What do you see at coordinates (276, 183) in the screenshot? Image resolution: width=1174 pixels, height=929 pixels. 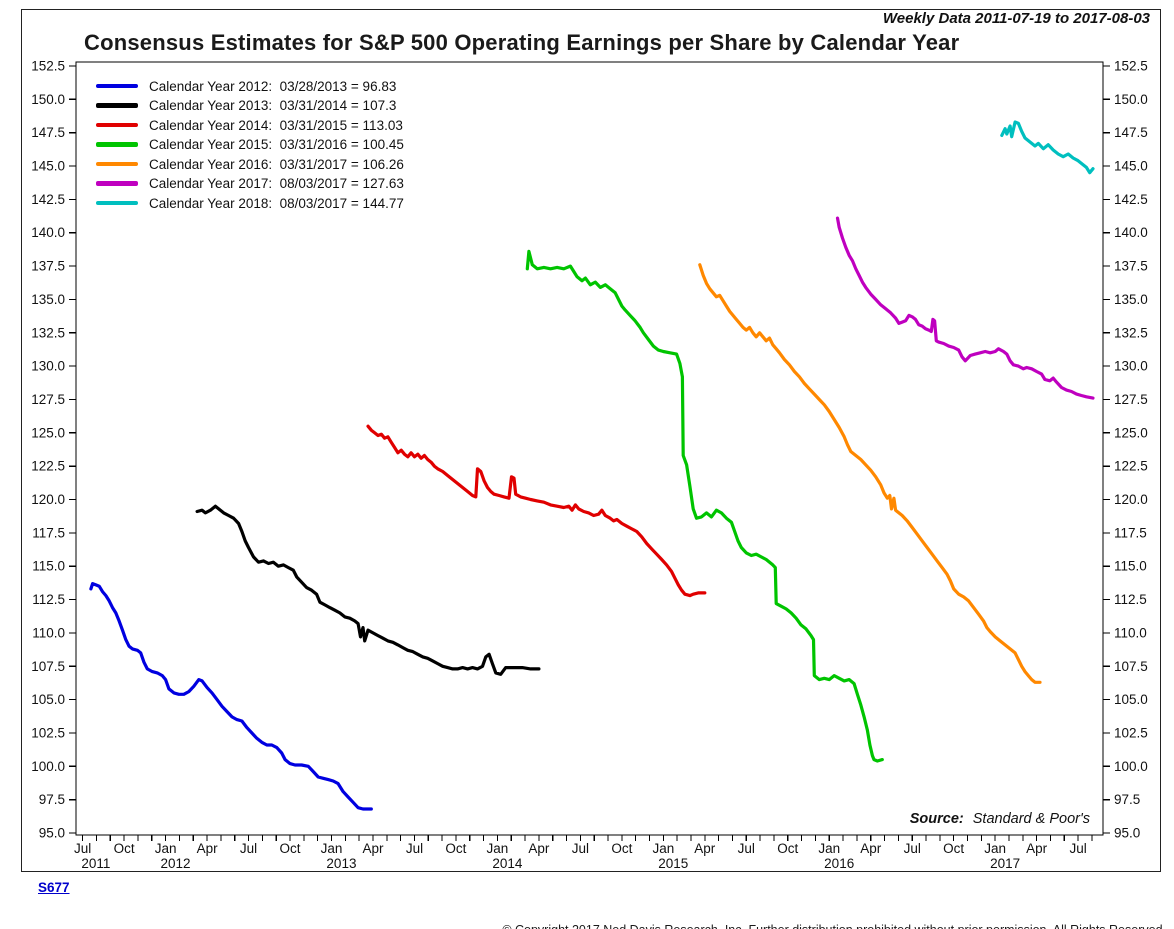 I see `legend-label: Calendar Year 2017: 08/03/2017 = 127.63` at bounding box center [276, 183].